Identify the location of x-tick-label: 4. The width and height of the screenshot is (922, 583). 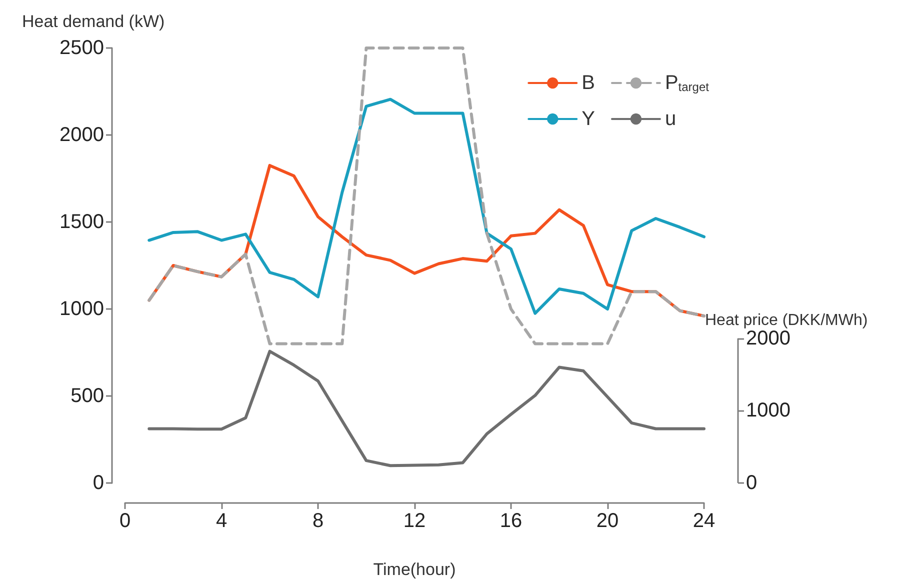
(222, 521).